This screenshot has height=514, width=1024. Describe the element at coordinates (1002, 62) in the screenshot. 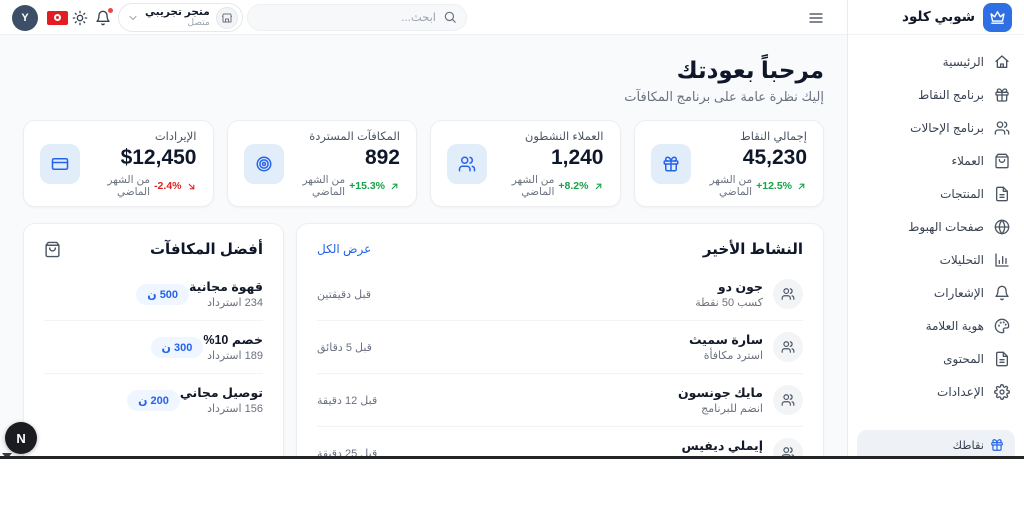

I see `home-icon` at that location.